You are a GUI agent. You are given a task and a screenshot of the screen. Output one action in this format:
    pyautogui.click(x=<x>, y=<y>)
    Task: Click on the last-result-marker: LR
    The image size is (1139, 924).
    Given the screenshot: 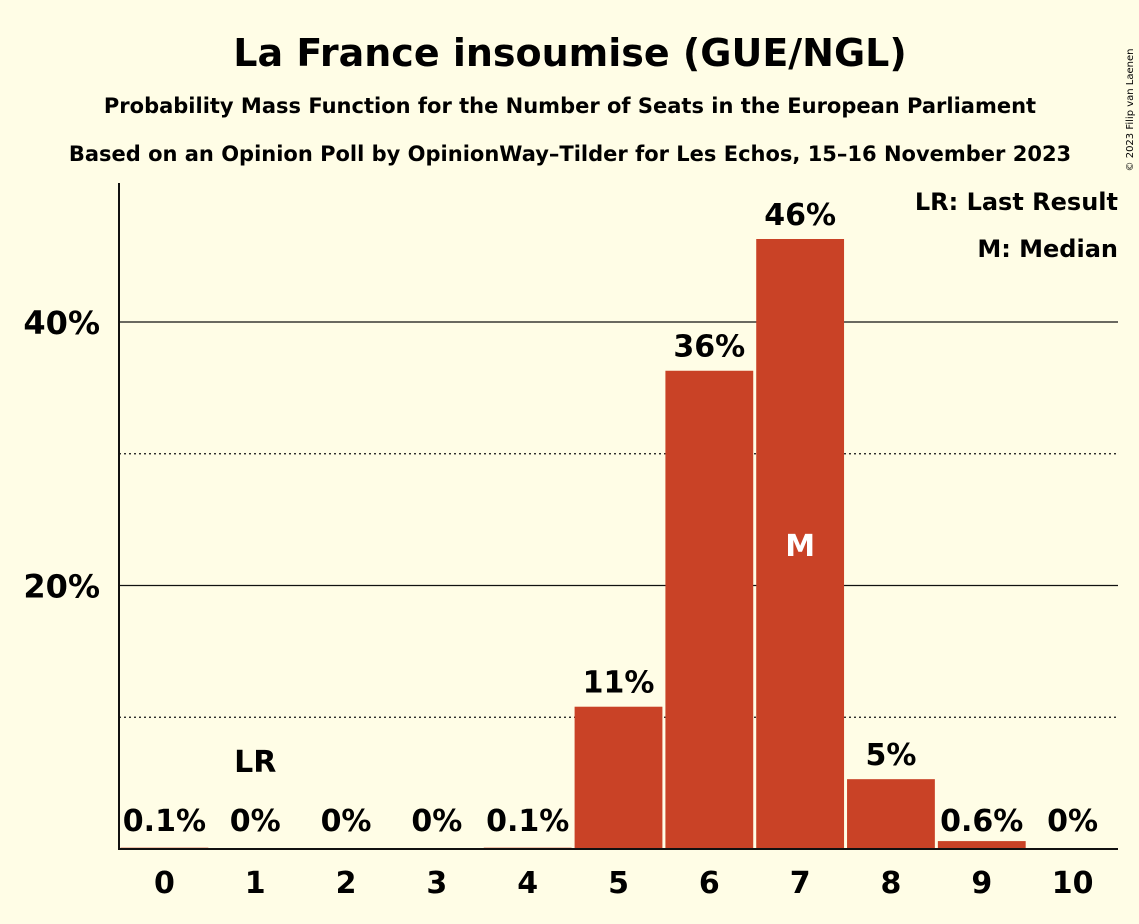 What is the action you would take?
    pyautogui.click(x=255, y=762)
    